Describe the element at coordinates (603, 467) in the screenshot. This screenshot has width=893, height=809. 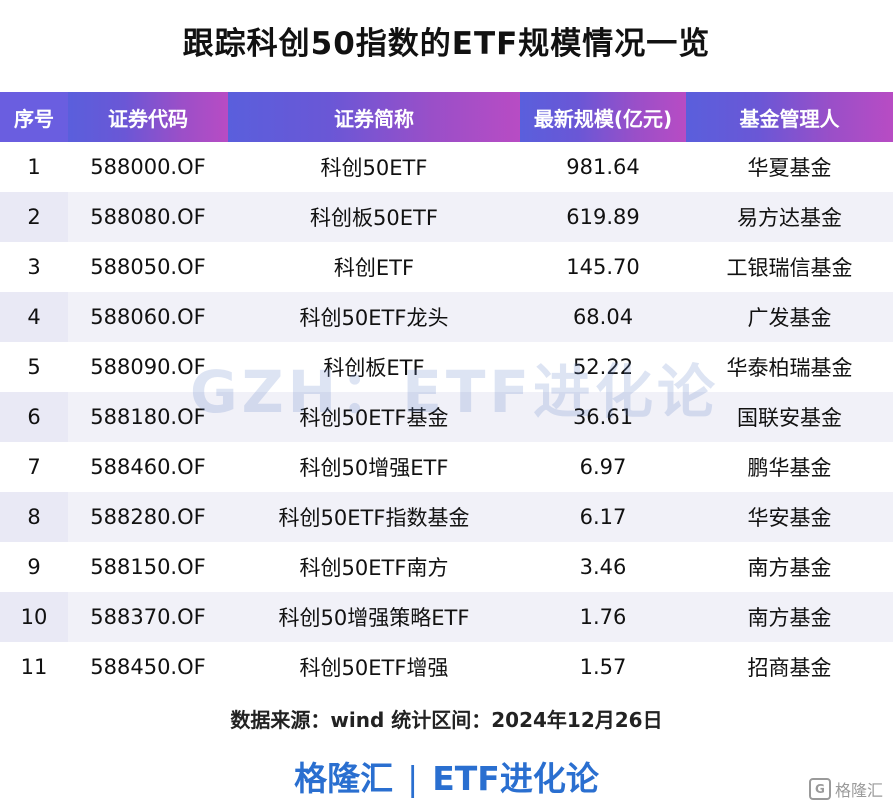
I see `cell-size: 6.97` at that location.